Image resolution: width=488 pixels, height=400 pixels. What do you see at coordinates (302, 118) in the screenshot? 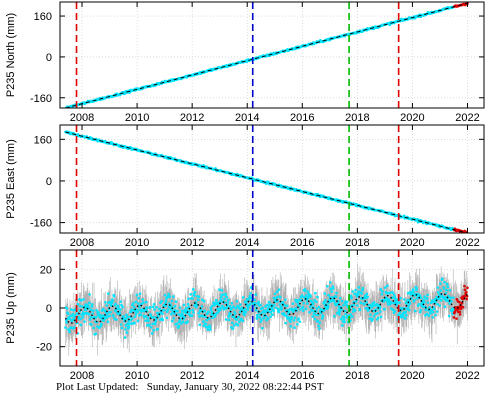
I see `x-tick-label: 2016` at bounding box center [302, 118].